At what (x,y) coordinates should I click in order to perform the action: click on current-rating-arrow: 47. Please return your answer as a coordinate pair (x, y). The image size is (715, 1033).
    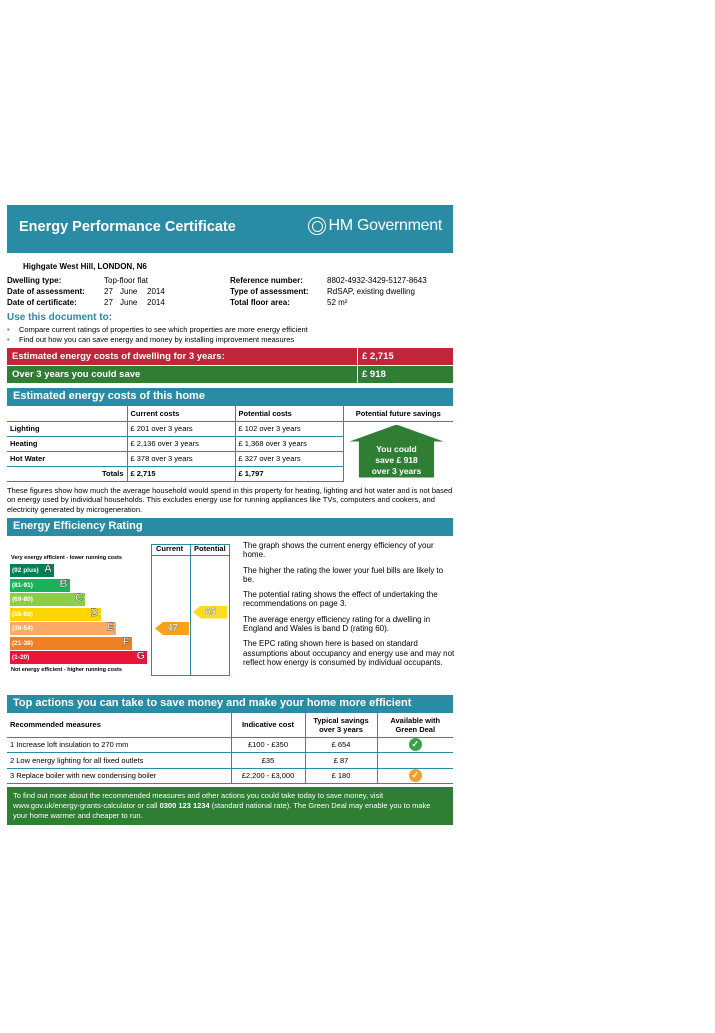
    Looking at the image, I should click on (172, 628).